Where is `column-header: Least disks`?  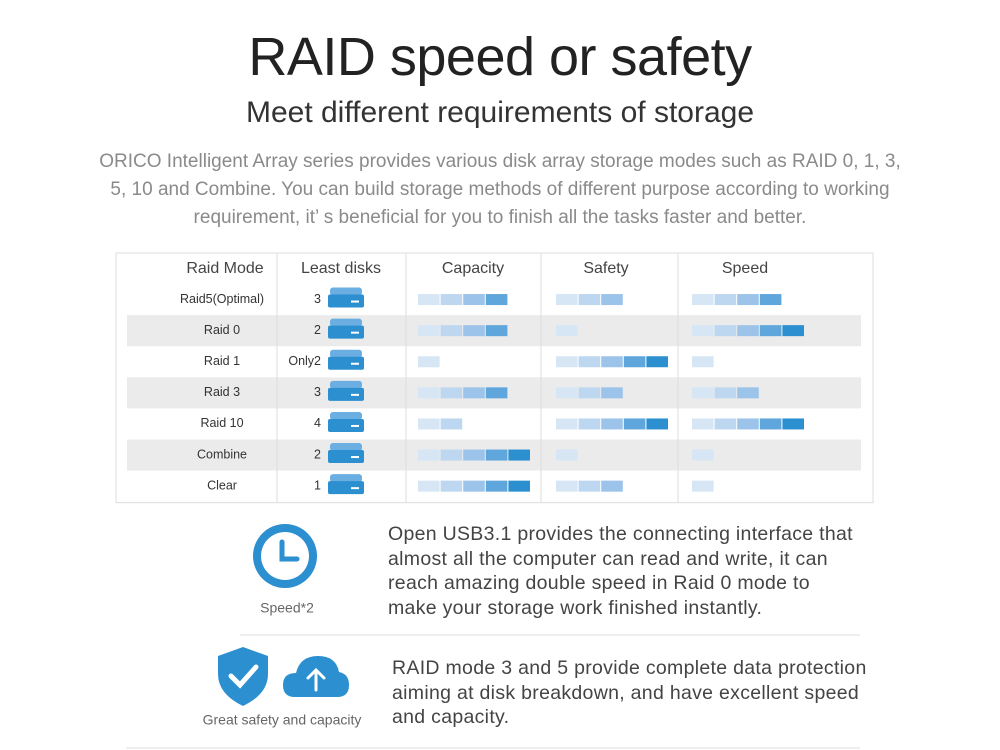
column-header: Least disks is located at coordinates (341, 268).